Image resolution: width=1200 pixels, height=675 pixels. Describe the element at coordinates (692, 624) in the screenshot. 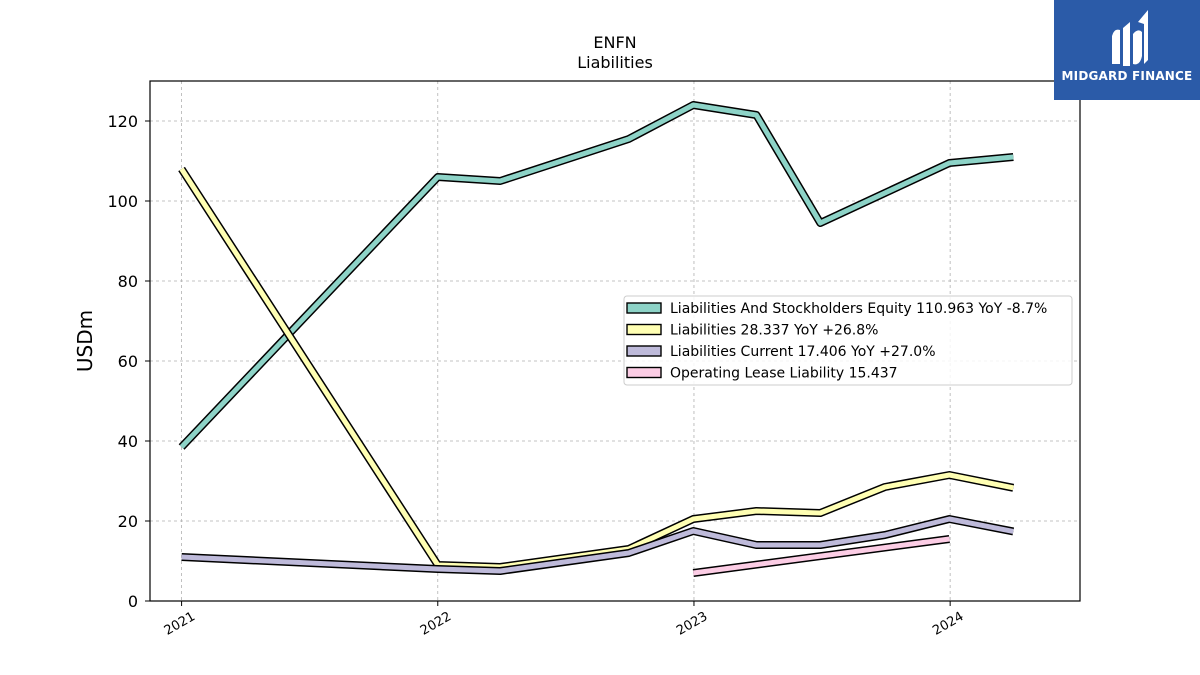

I see `x-tick-label: 2023` at that location.